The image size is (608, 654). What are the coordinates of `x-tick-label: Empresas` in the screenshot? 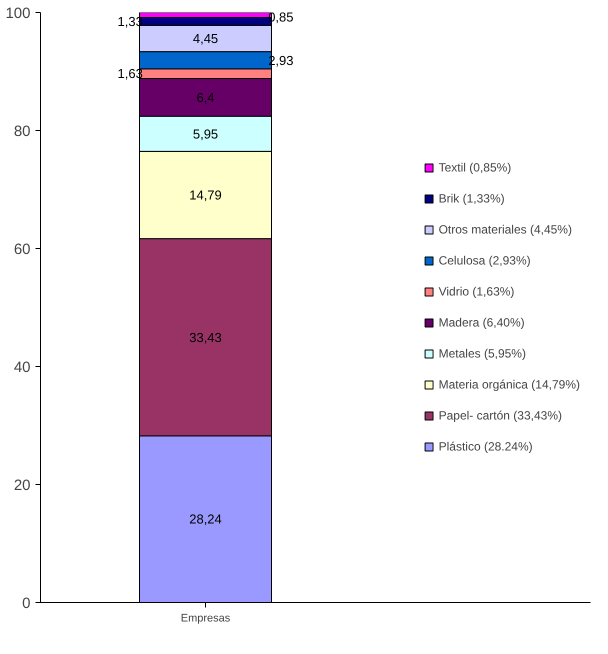 It's located at (205, 618).